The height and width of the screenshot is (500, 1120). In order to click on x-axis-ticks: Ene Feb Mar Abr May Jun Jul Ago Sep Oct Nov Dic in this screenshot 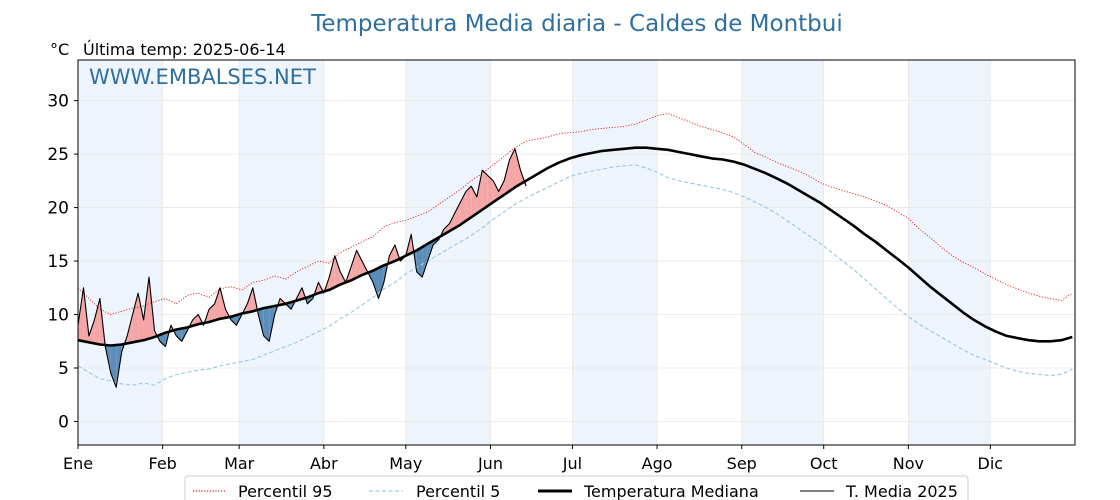, I will do `click(533, 459)`.